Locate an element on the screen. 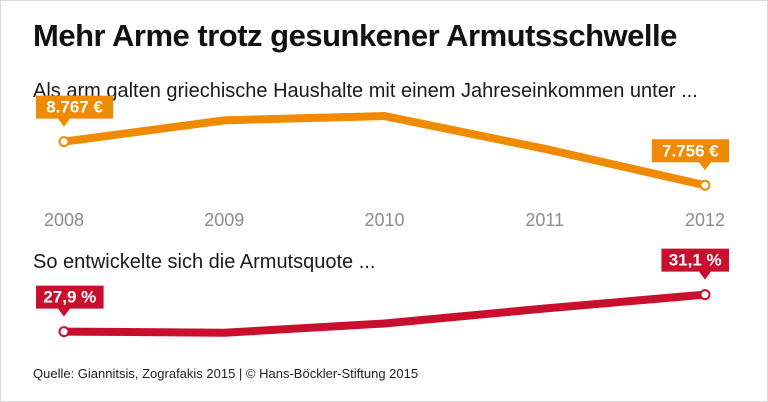  rate-series-line is located at coordinates (384, 313).